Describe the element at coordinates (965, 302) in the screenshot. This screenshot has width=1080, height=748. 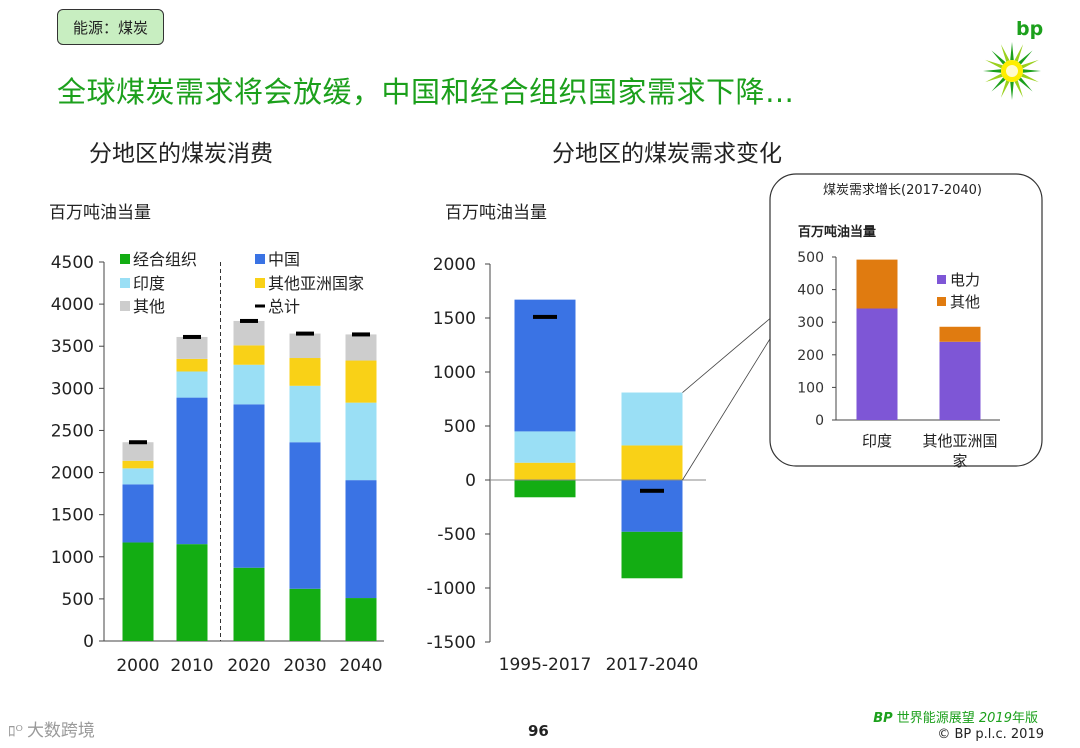
I see `legend-label: 其他` at that location.